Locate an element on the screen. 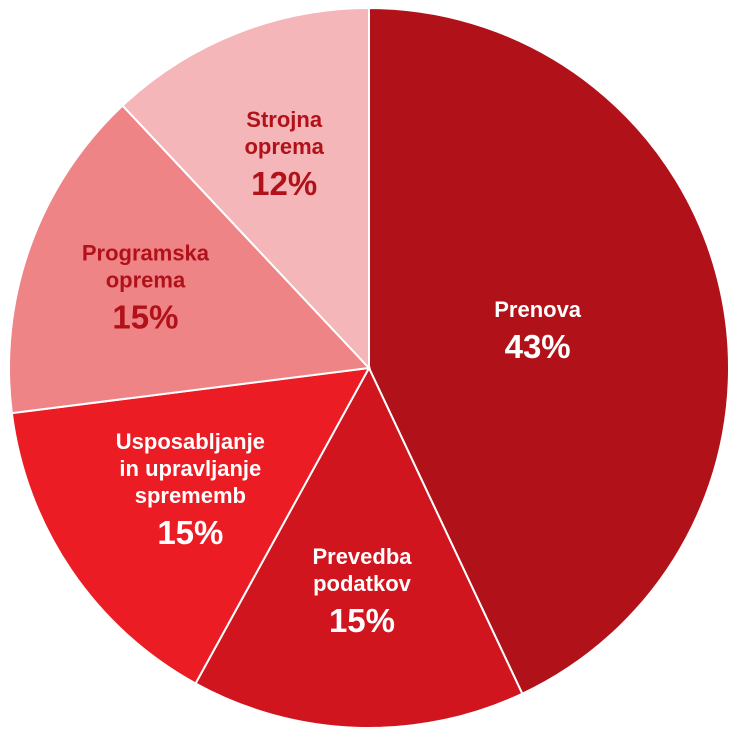 Image resolution: width=738 pixels, height=740 pixels. slice-value-prevedba-podatkov: 15% is located at coordinates (362, 620).